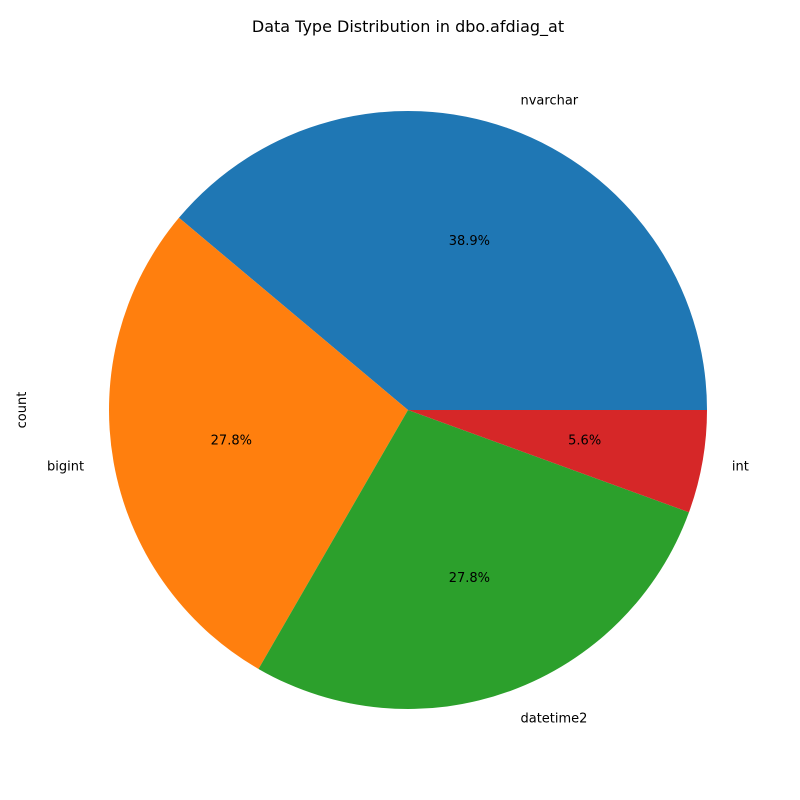 The width and height of the screenshot is (800, 800). What do you see at coordinates (557, 461) in the screenshot?
I see `pie-slice-int` at bounding box center [557, 461].